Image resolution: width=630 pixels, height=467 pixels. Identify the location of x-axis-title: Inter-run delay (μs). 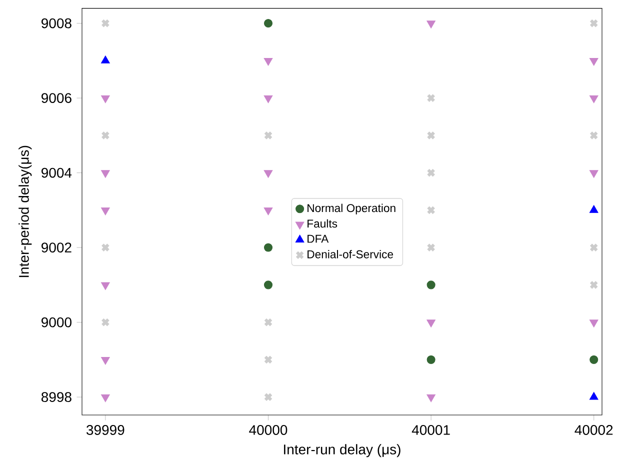
(342, 451).